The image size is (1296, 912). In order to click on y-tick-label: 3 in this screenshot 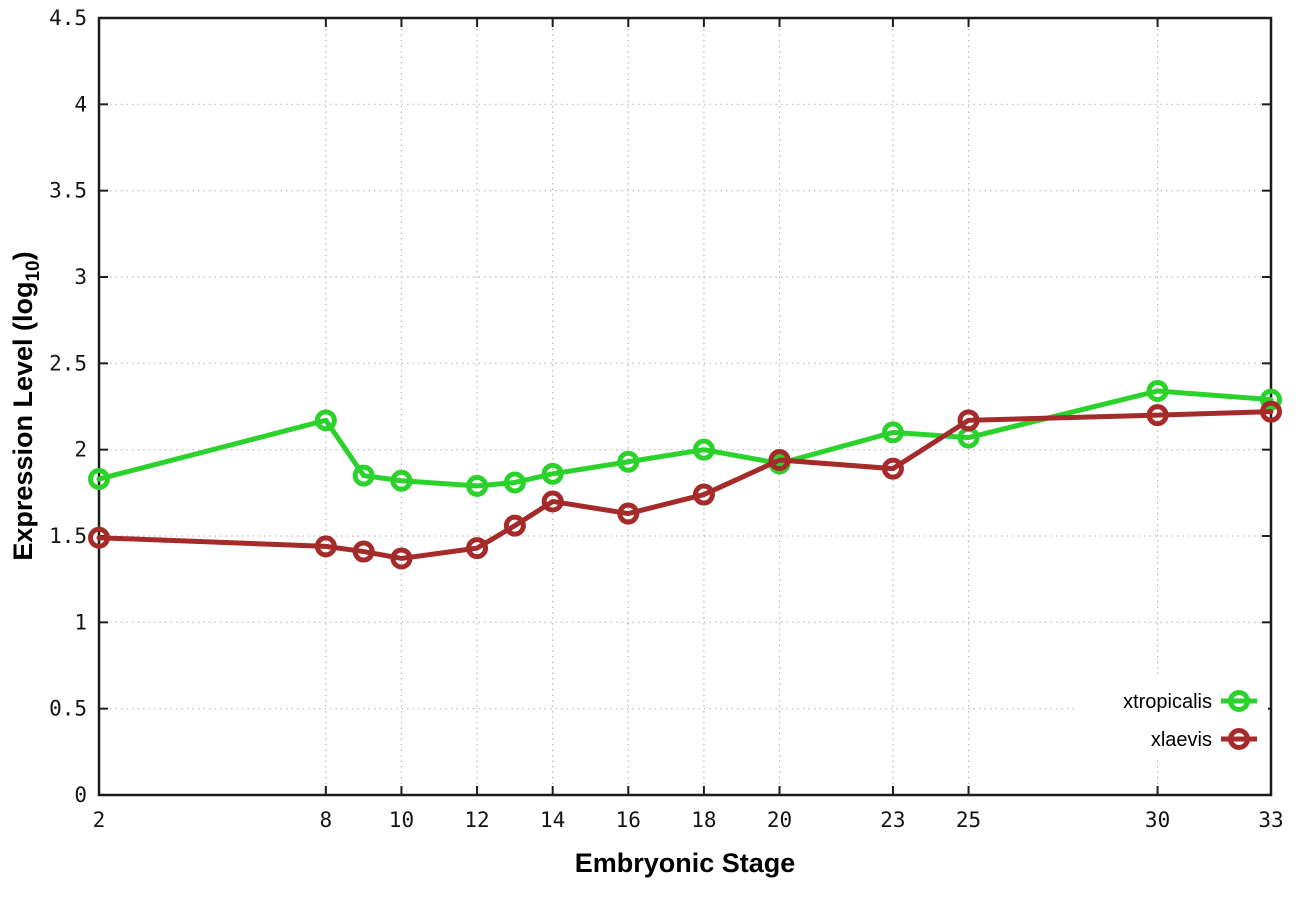, I will do `click(80, 277)`.